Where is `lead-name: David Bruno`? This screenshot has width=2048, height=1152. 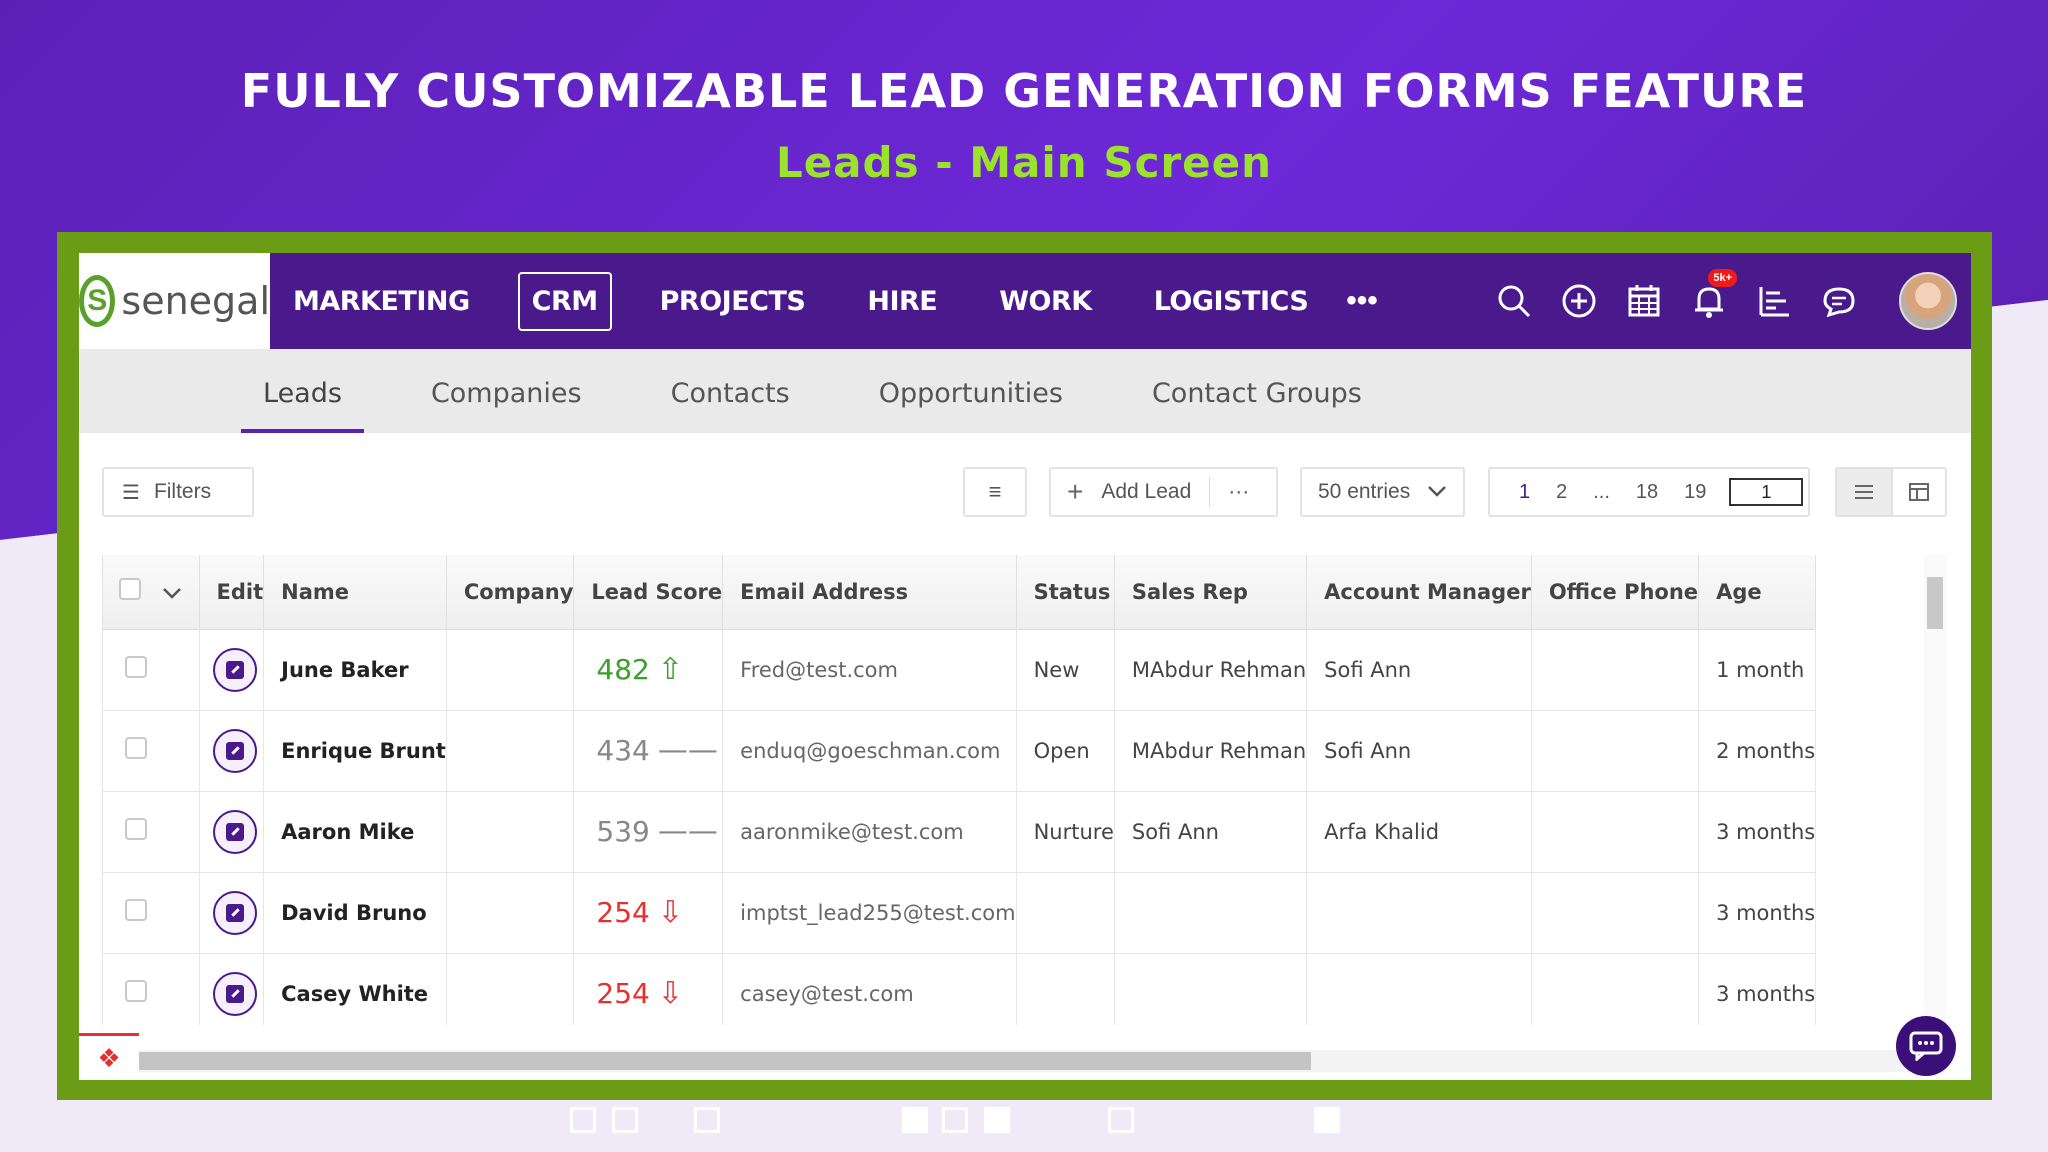 lead-name: David Bruno is located at coordinates (355, 913).